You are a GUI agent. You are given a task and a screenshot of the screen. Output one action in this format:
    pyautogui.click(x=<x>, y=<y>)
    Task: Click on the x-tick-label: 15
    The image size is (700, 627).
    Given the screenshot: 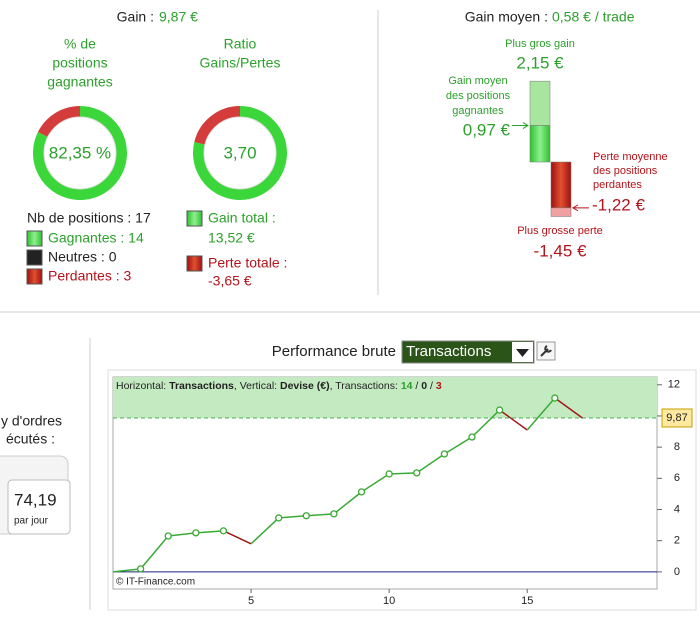 What is the action you would take?
    pyautogui.click(x=527, y=601)
    